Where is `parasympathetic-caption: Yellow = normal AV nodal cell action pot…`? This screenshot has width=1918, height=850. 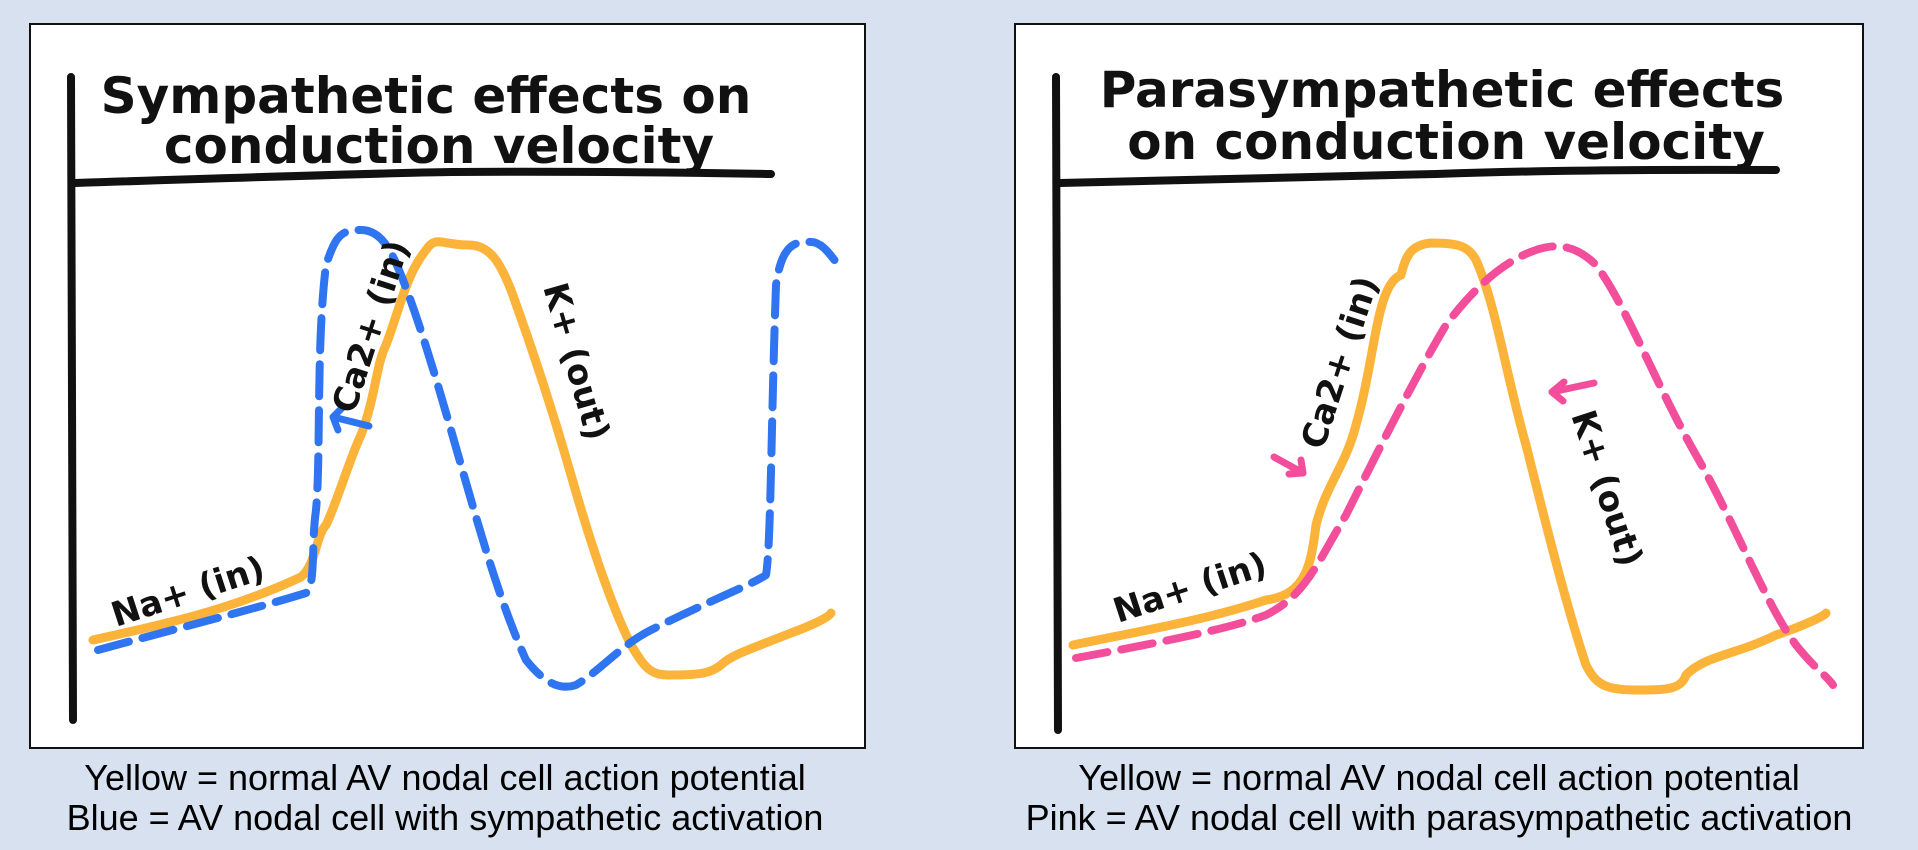 parasympathetic-caption: Yellow = normal AV nodal cell action pot… is located at coordinates (1439, 798).